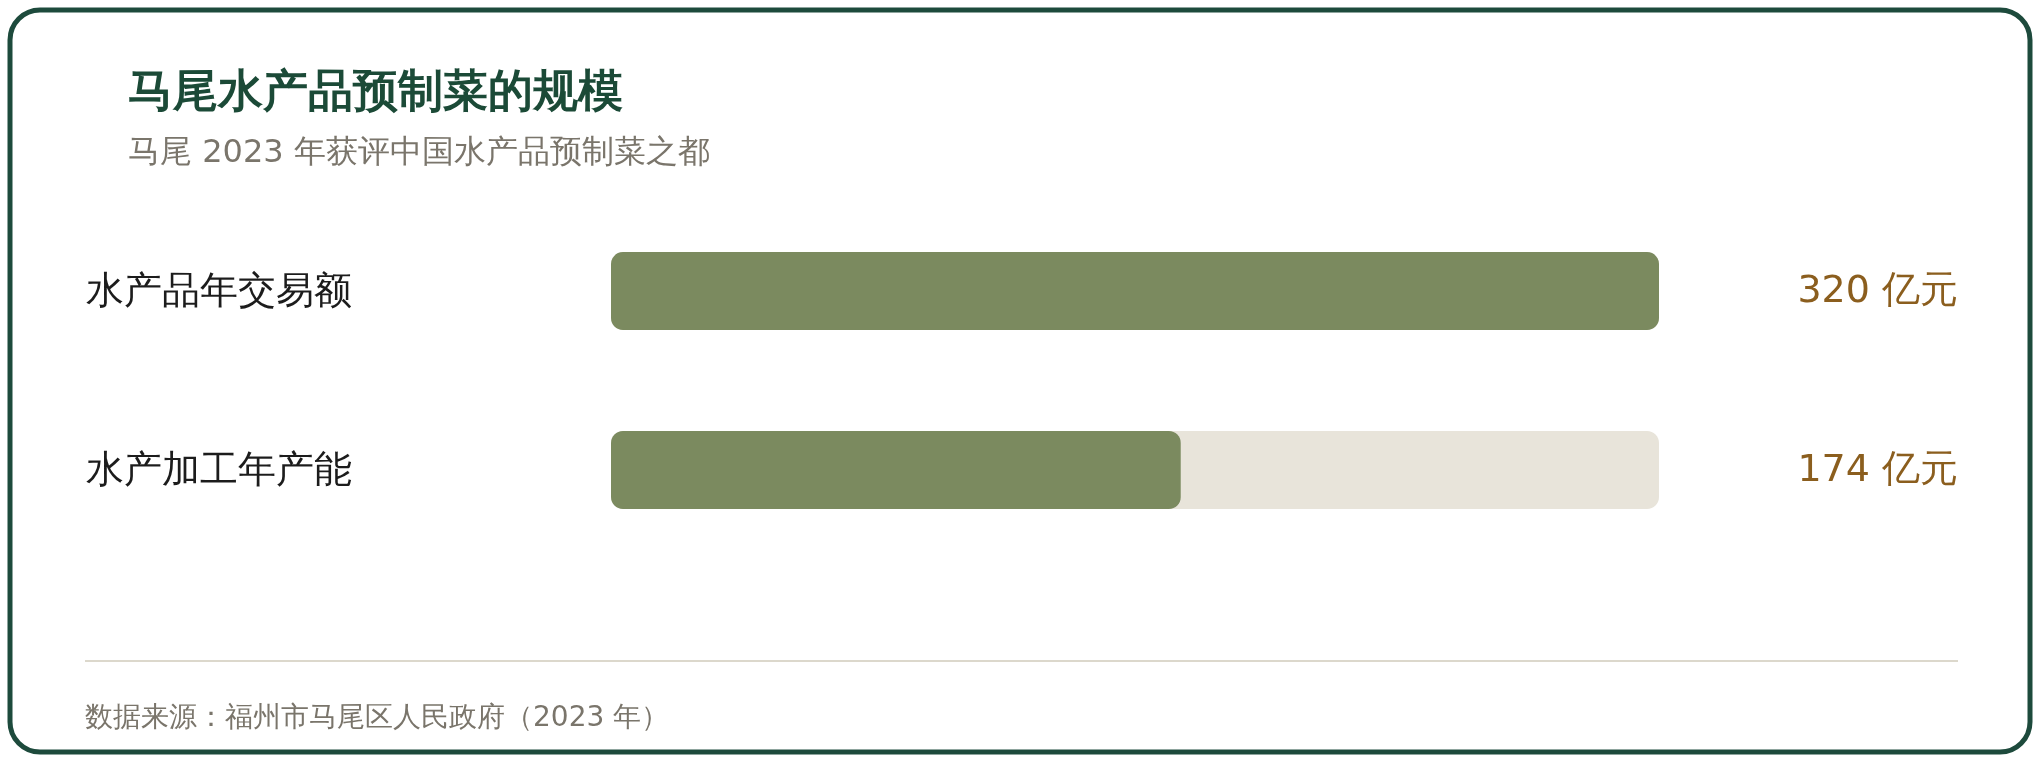 The image size is (2040, 762). I want to click on y-tick-label: 水产品年交易额, so click(218, 289).